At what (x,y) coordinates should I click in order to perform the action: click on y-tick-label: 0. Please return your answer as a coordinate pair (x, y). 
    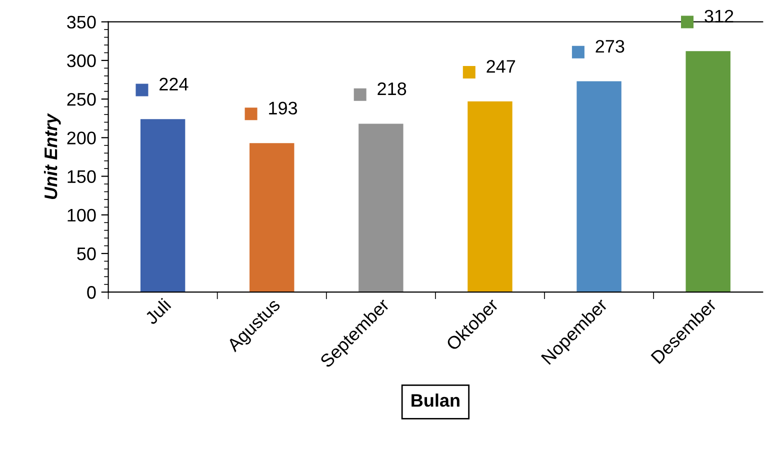
    Looking at the image, I should click on (91, 292).